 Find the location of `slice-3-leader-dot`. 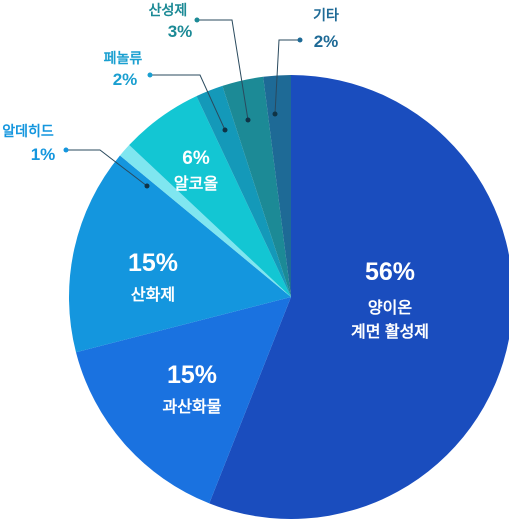

slice-3-leader-dot is located at coordinates (66, 150).